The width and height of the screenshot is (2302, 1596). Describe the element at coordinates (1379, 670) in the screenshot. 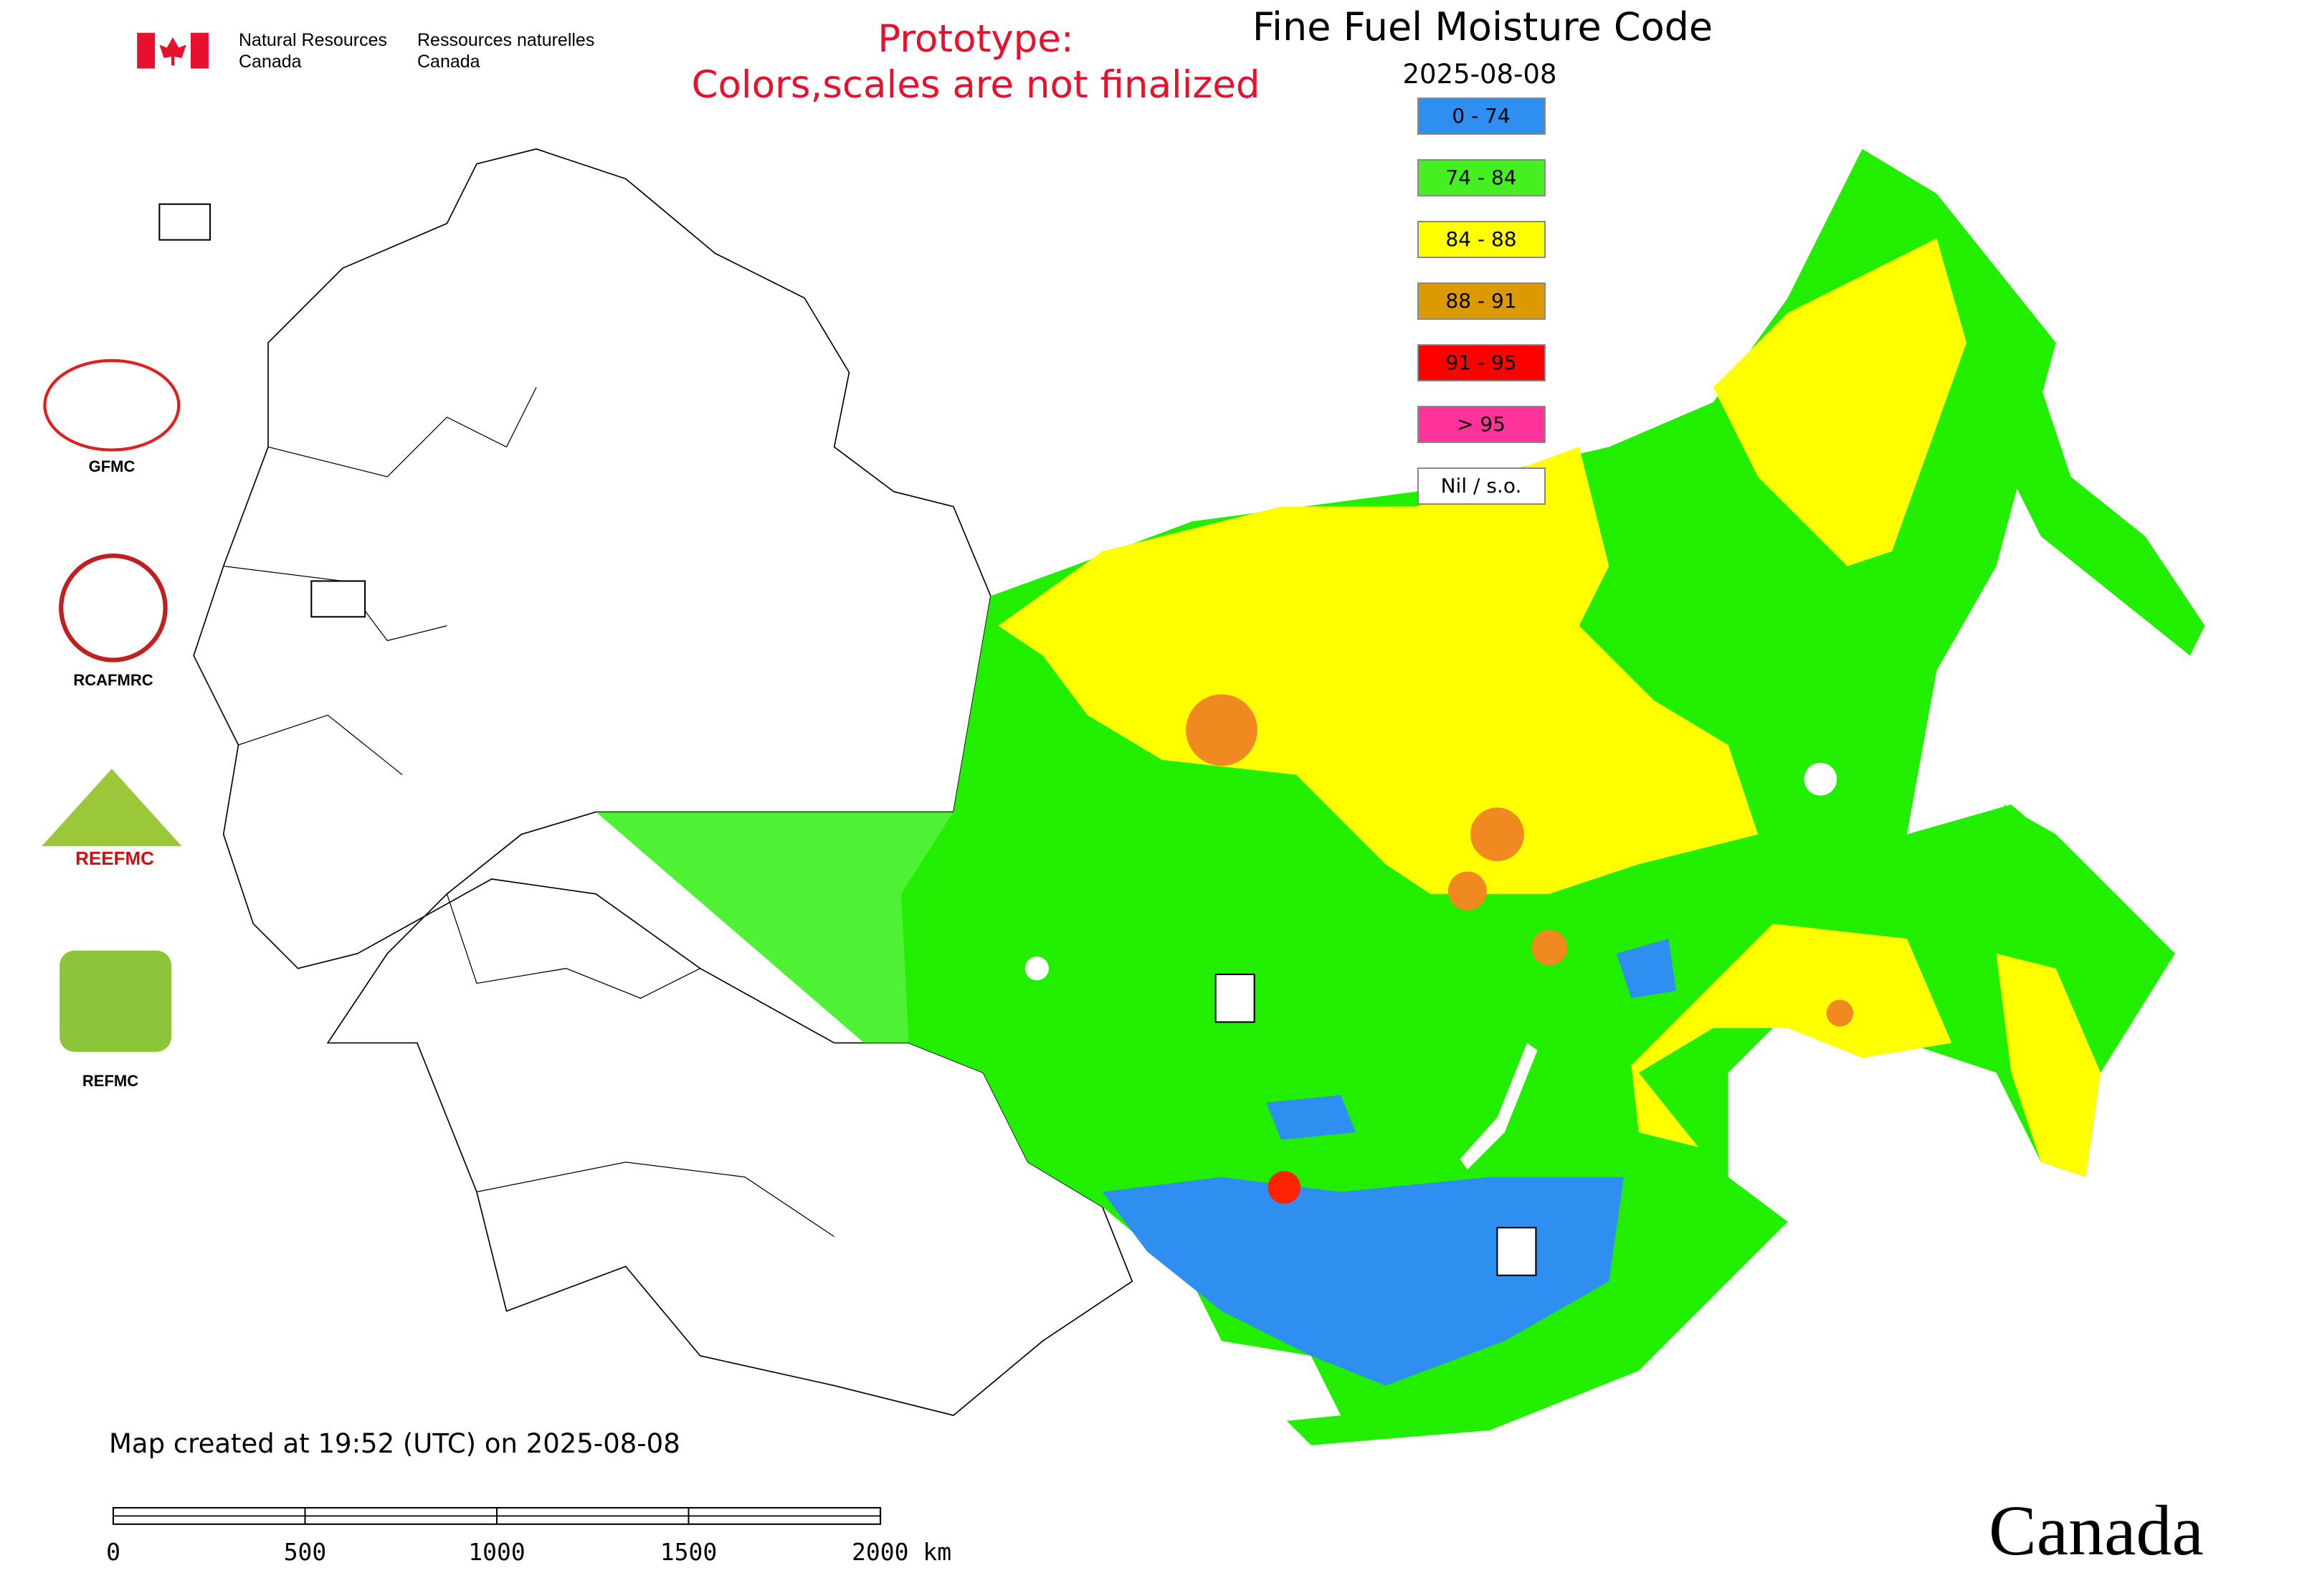

I see `fuel-region-yellow` at that location.